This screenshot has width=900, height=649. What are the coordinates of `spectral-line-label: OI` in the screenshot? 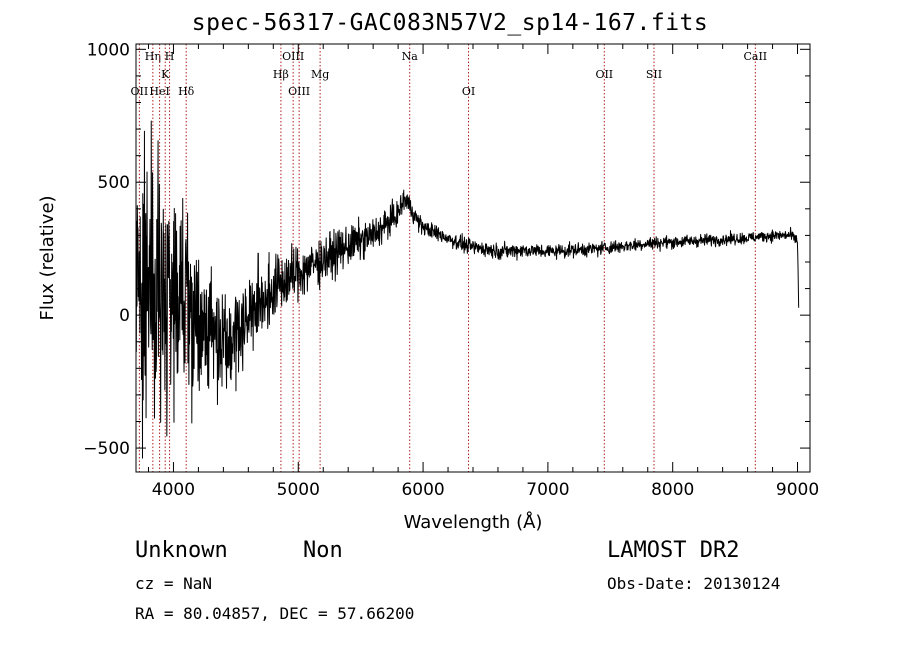 It's located at (468, 91).